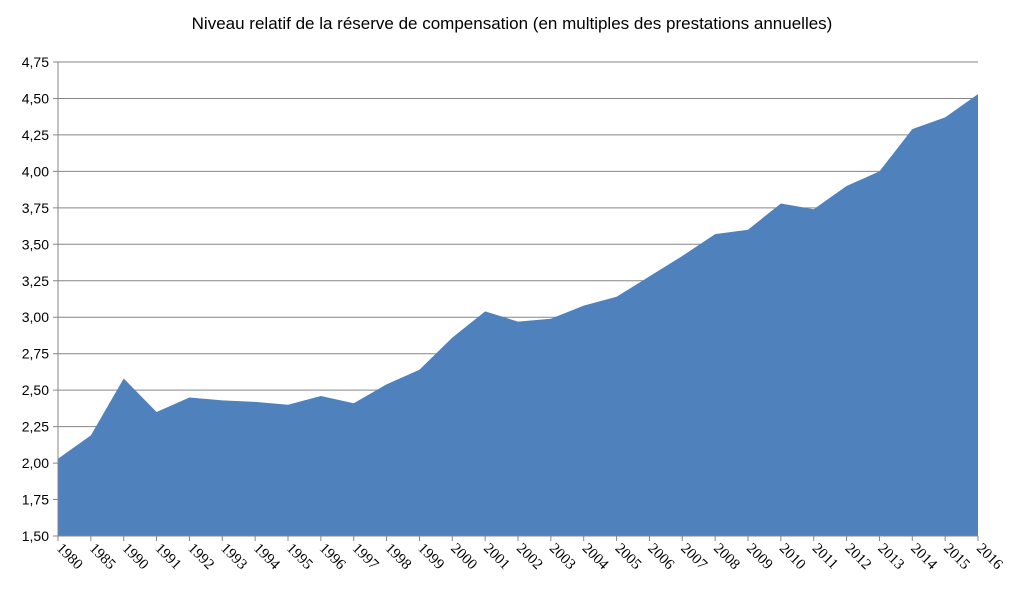  I want to click on x-tick-label: 2002, so click(529, 556).